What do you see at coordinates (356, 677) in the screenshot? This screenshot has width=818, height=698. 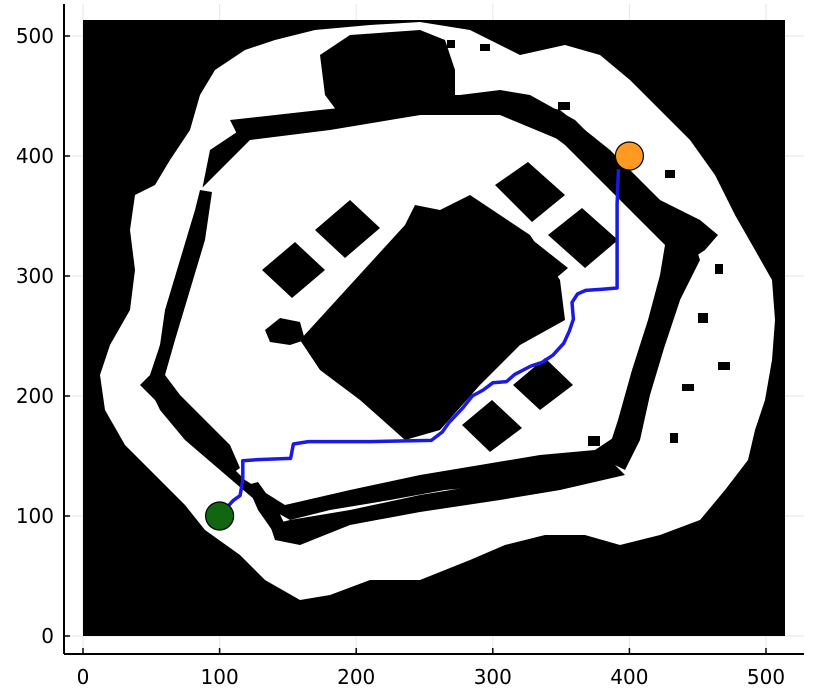 I see `x-tick-label: 200` at bounding box center [356, 677].